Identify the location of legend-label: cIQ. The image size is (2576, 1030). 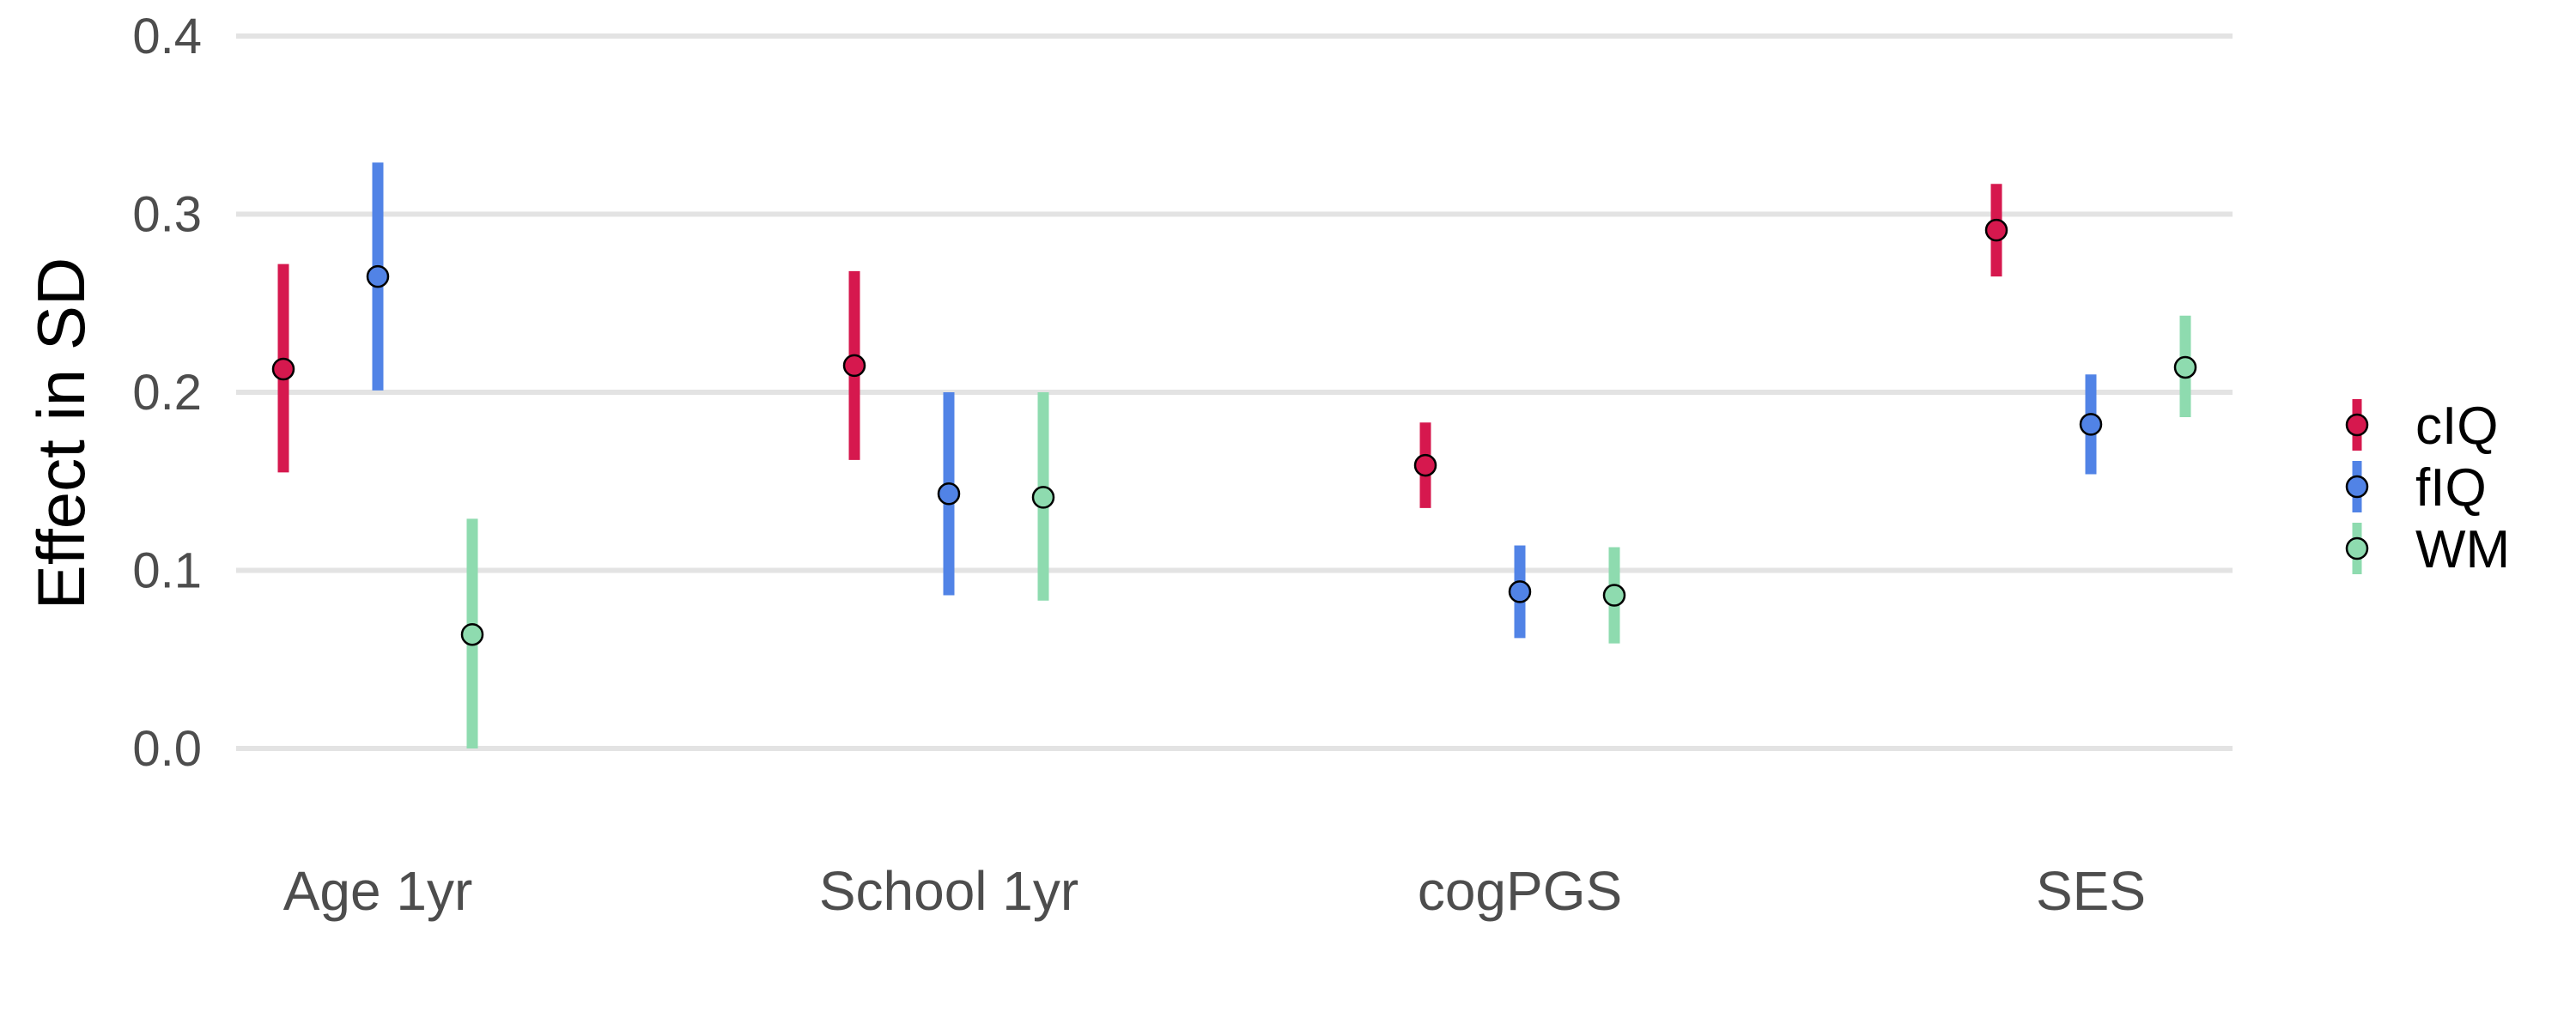
(2456, 426).